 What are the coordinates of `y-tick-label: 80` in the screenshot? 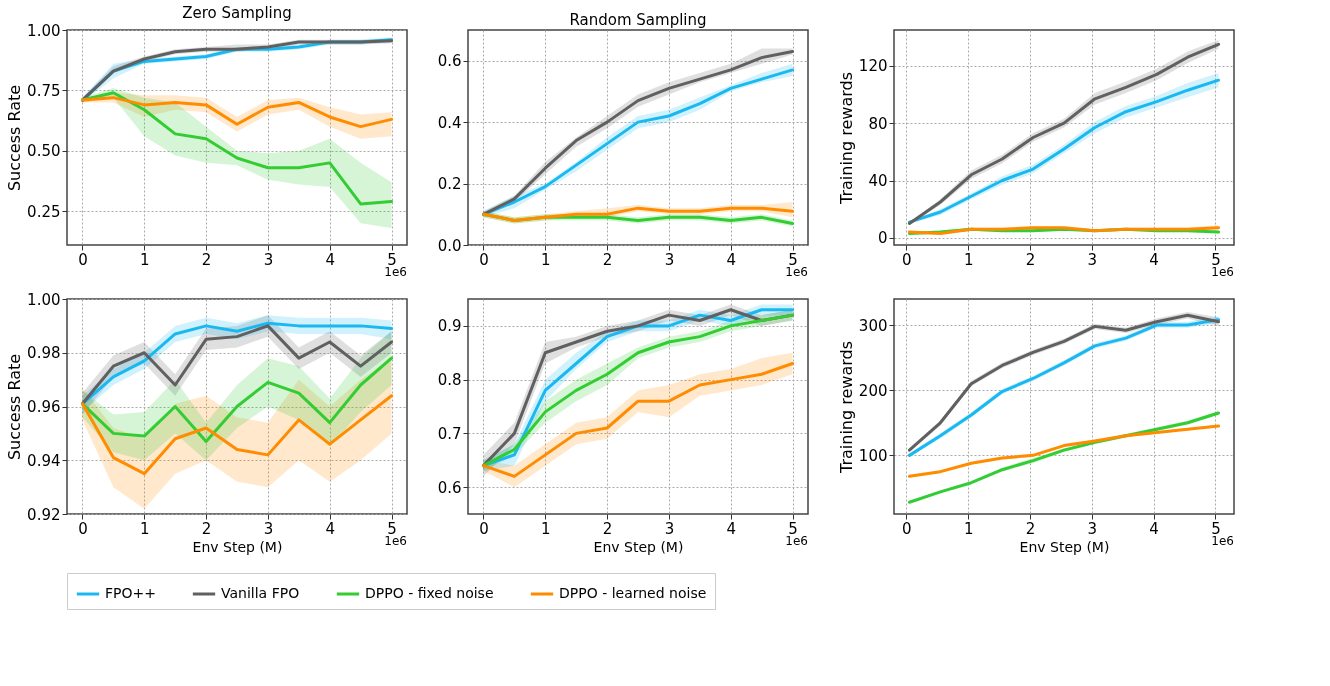 It's located at (878, 123).